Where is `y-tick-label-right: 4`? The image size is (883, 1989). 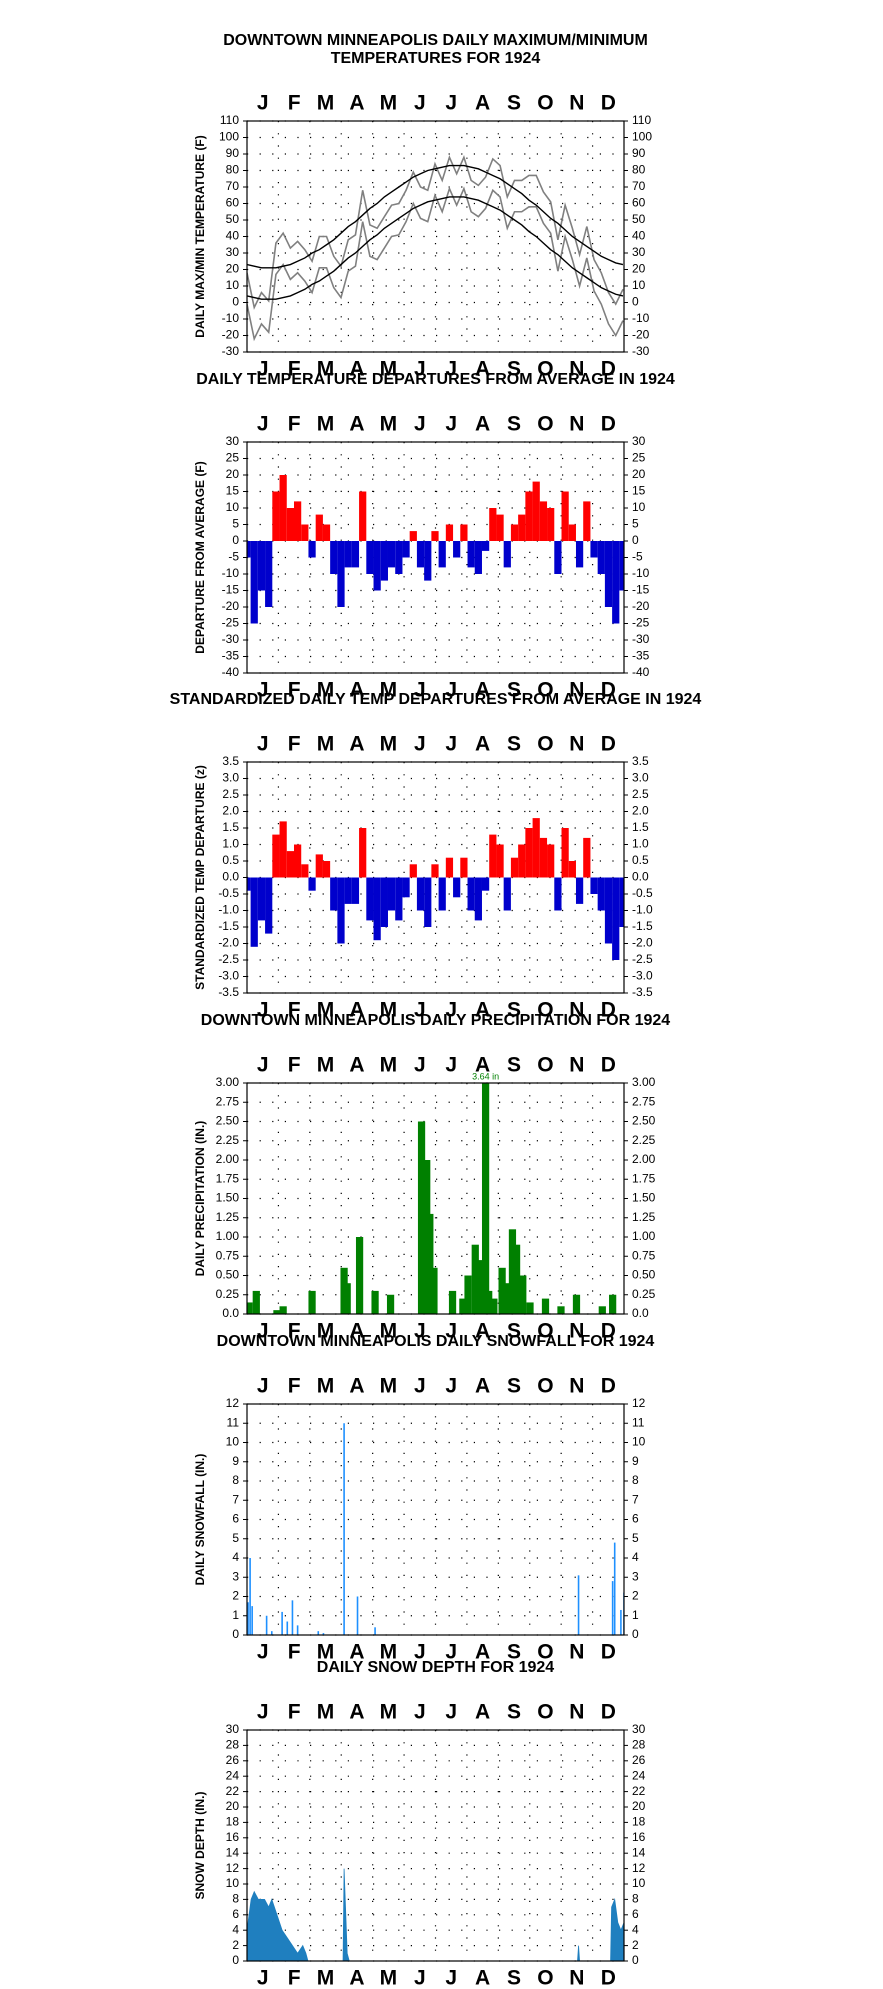 y-tick-label-right: 4 is located at coordinates (635, 1929).